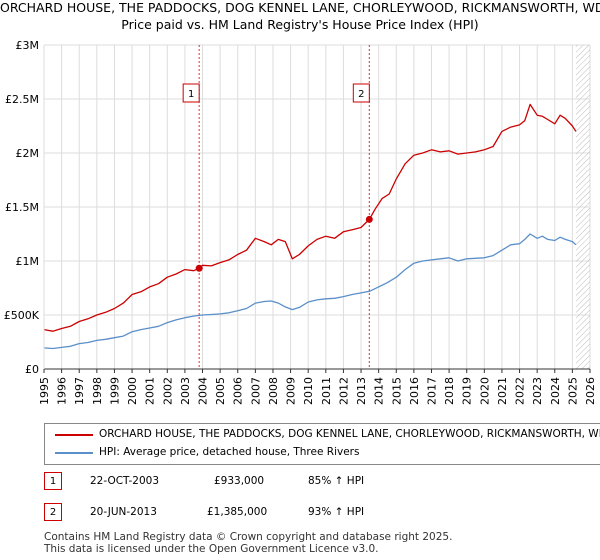 The image size is (600, 560). Describe the element at coordinates (22, 99) in the screenshot. I see `y-tick-label: £2.5M` at that location.